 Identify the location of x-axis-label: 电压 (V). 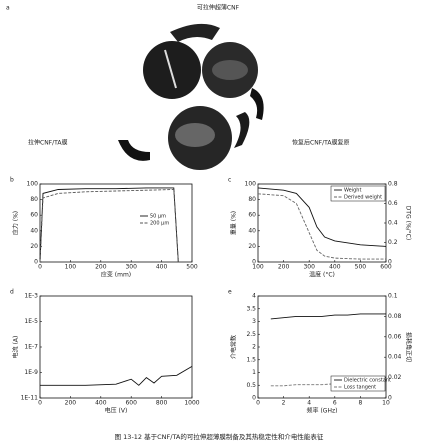
(116, 411).